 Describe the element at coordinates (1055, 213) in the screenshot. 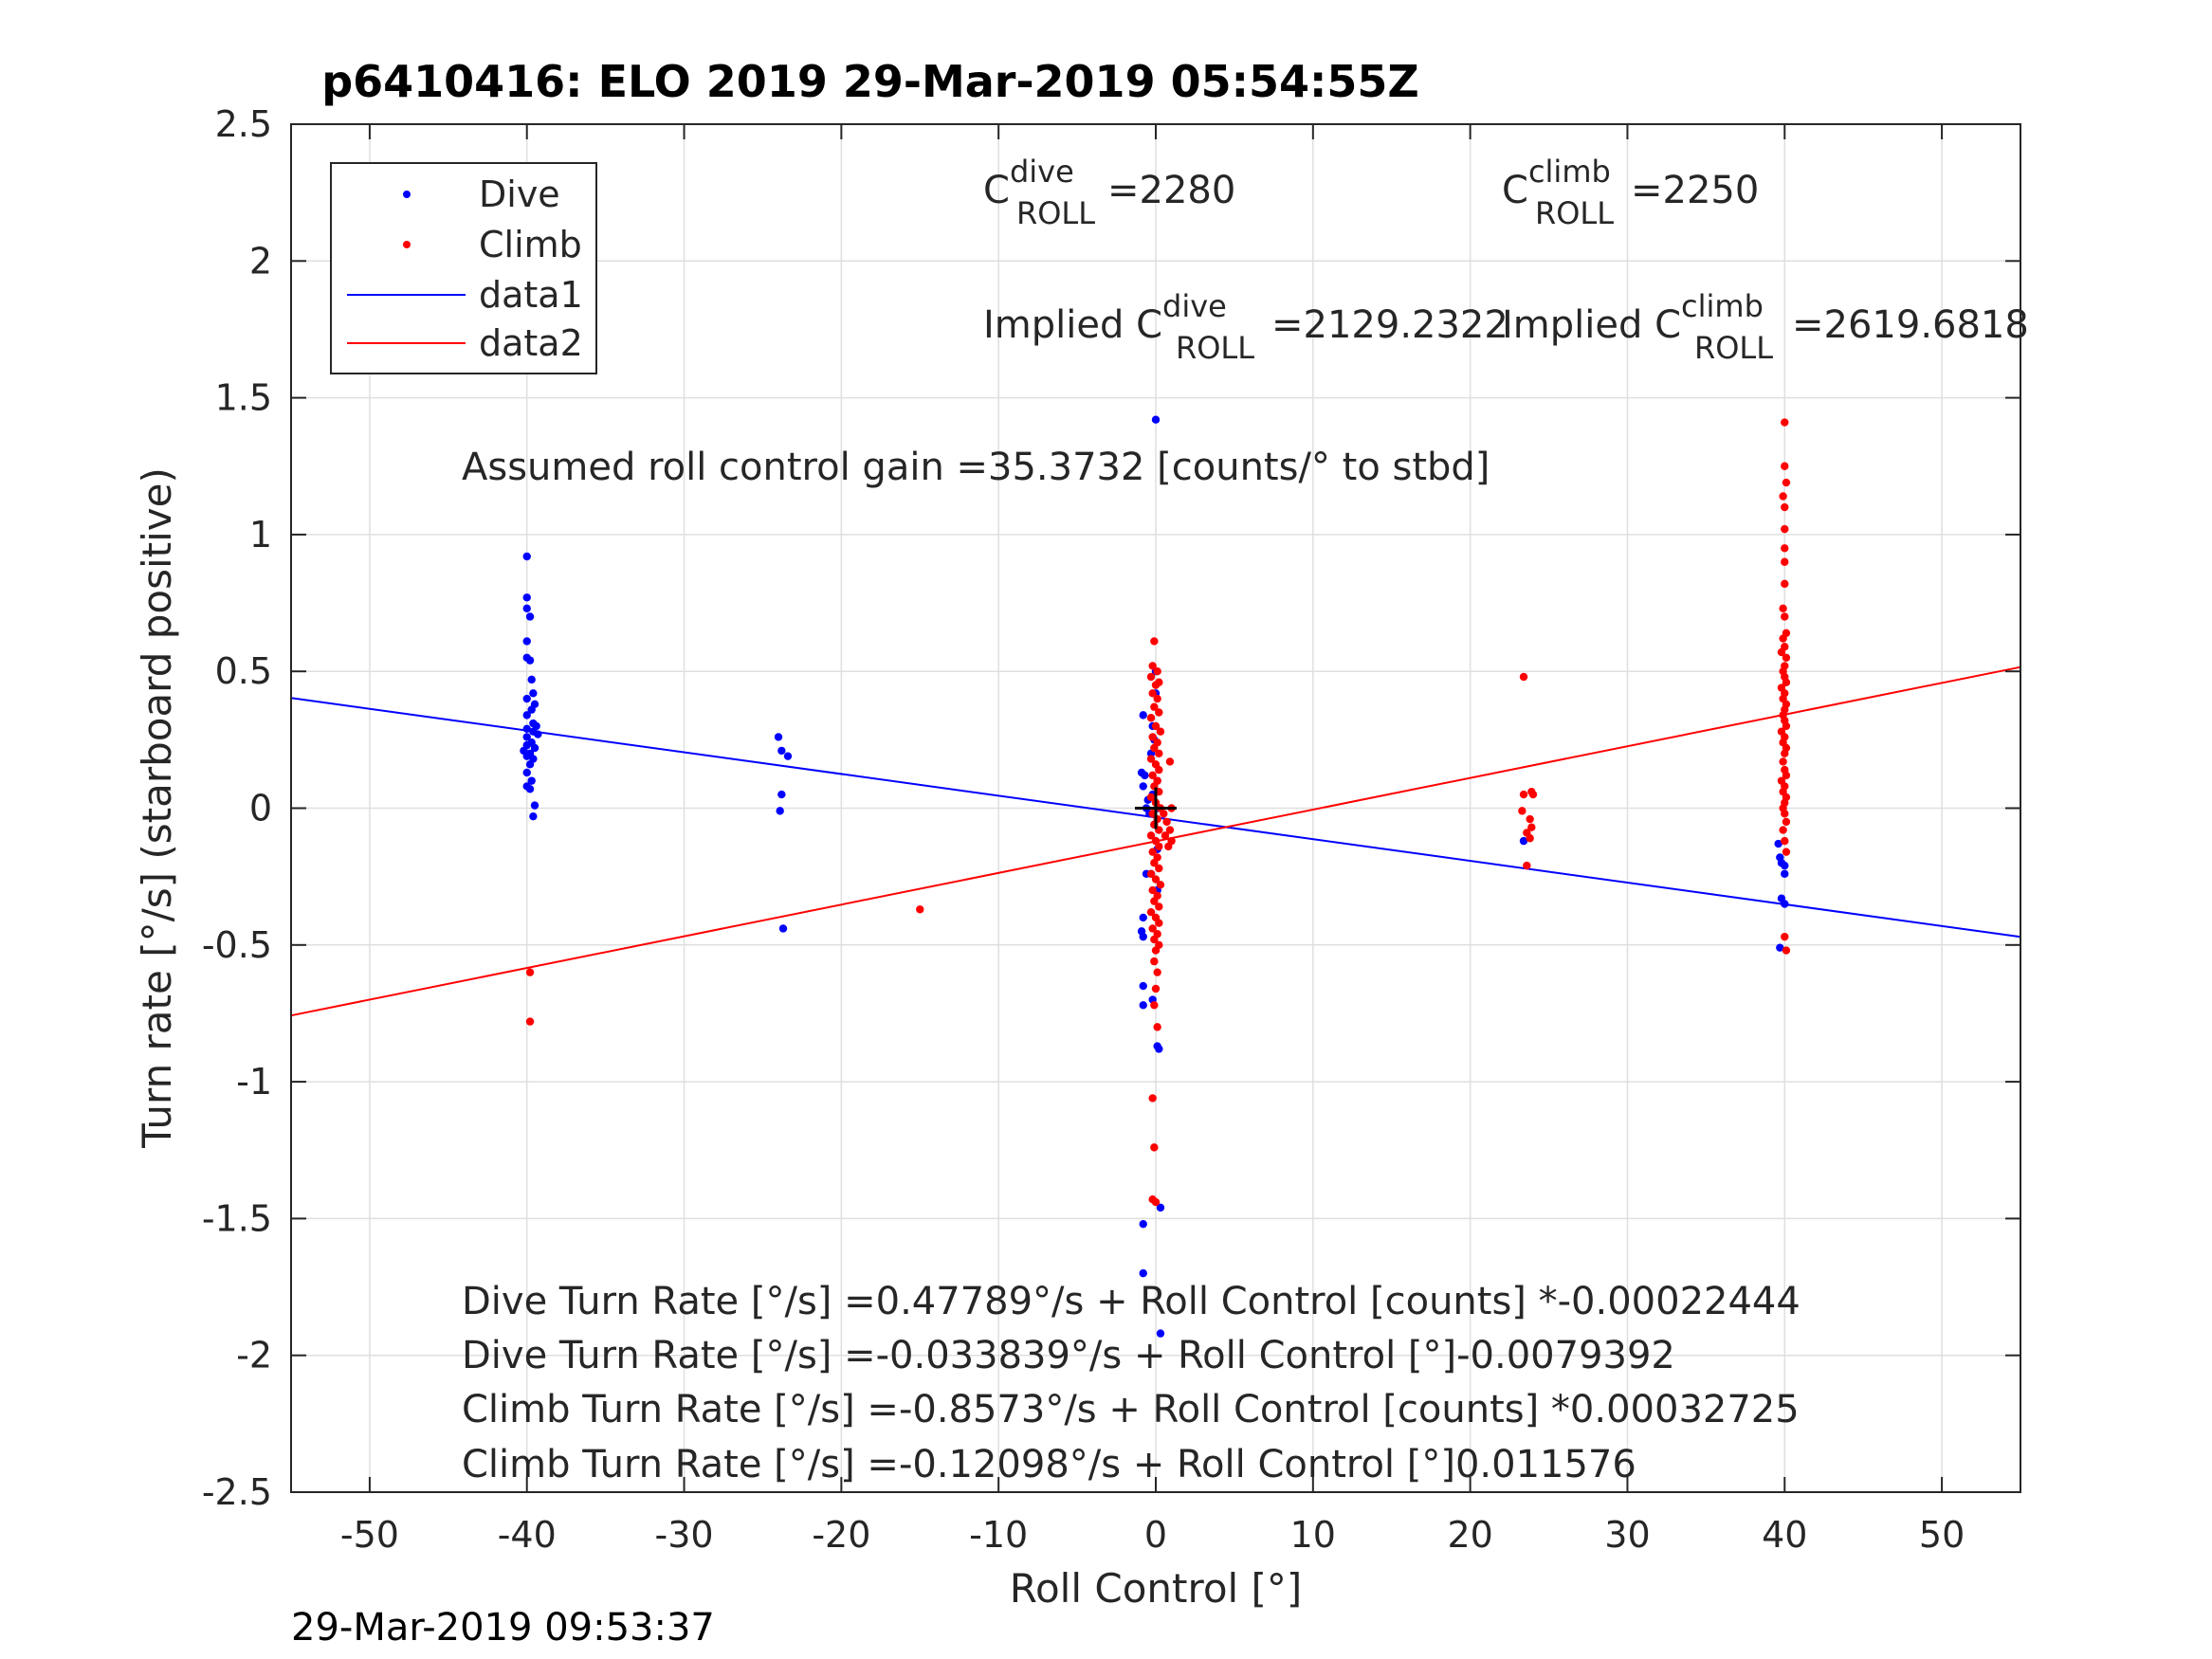

I see `annotation-c-dive-sub: ROLL` at that location.